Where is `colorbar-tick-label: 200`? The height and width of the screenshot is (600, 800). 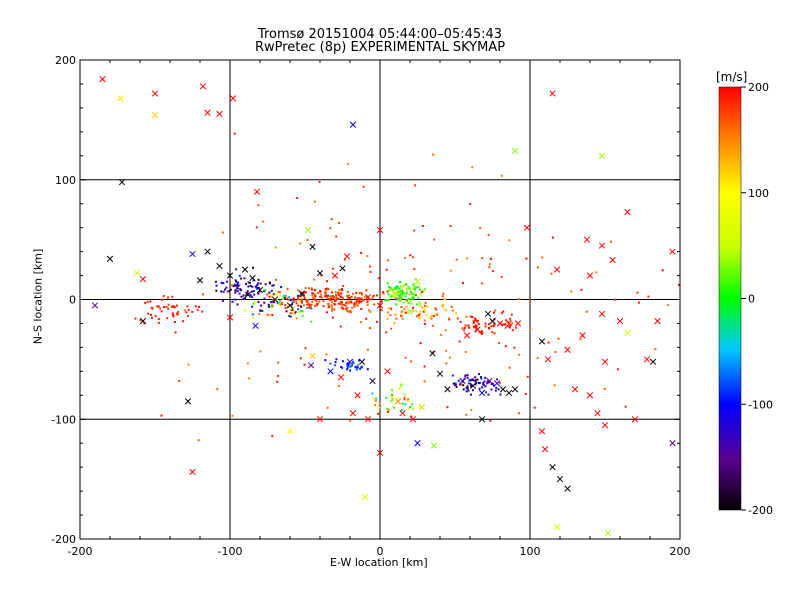 colorbar-tick-label: 200 is located at coordinates (758, 87).